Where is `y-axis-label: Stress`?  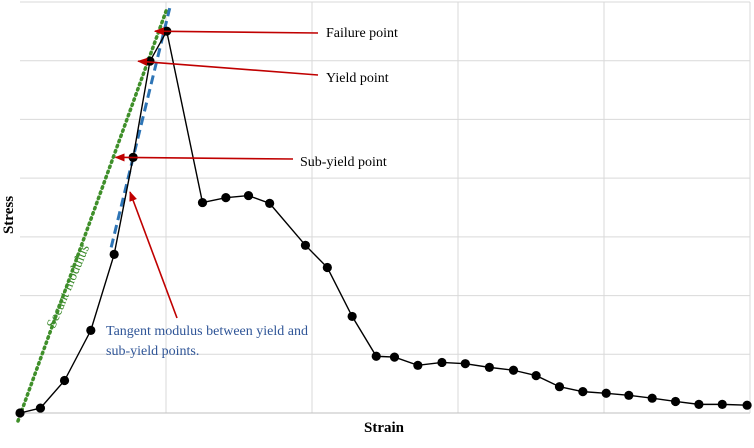 y-axis-label: Stress is located at coordinates (9, 215).